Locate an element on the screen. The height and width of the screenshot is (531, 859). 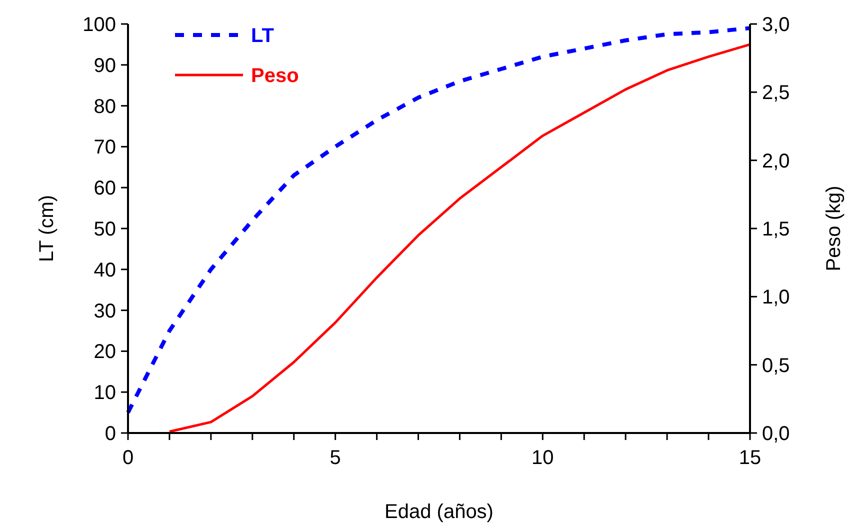
y-tick-label: 80 is located at coordinates (105, 107).